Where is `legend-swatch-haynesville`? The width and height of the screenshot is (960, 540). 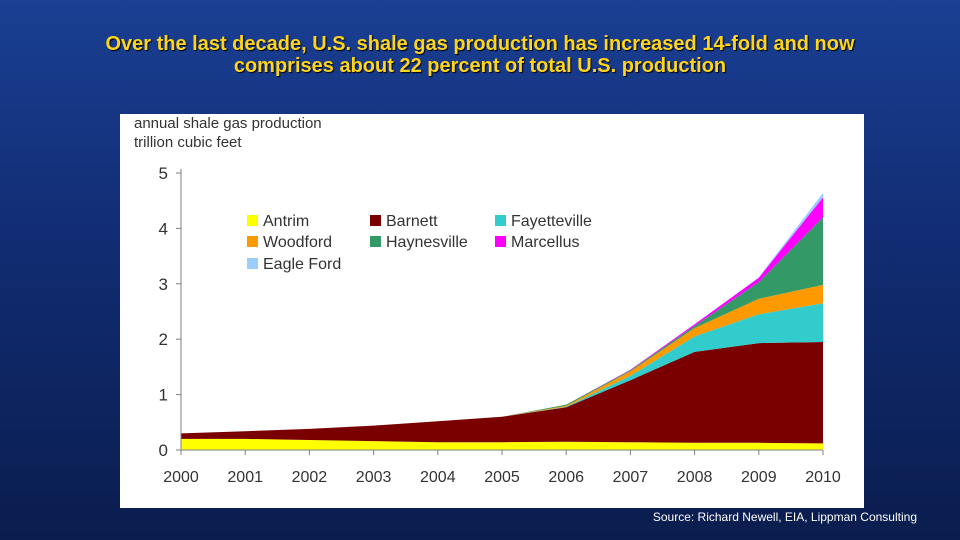 legend-swatch-haynesville is located at coordinates (375, 241).